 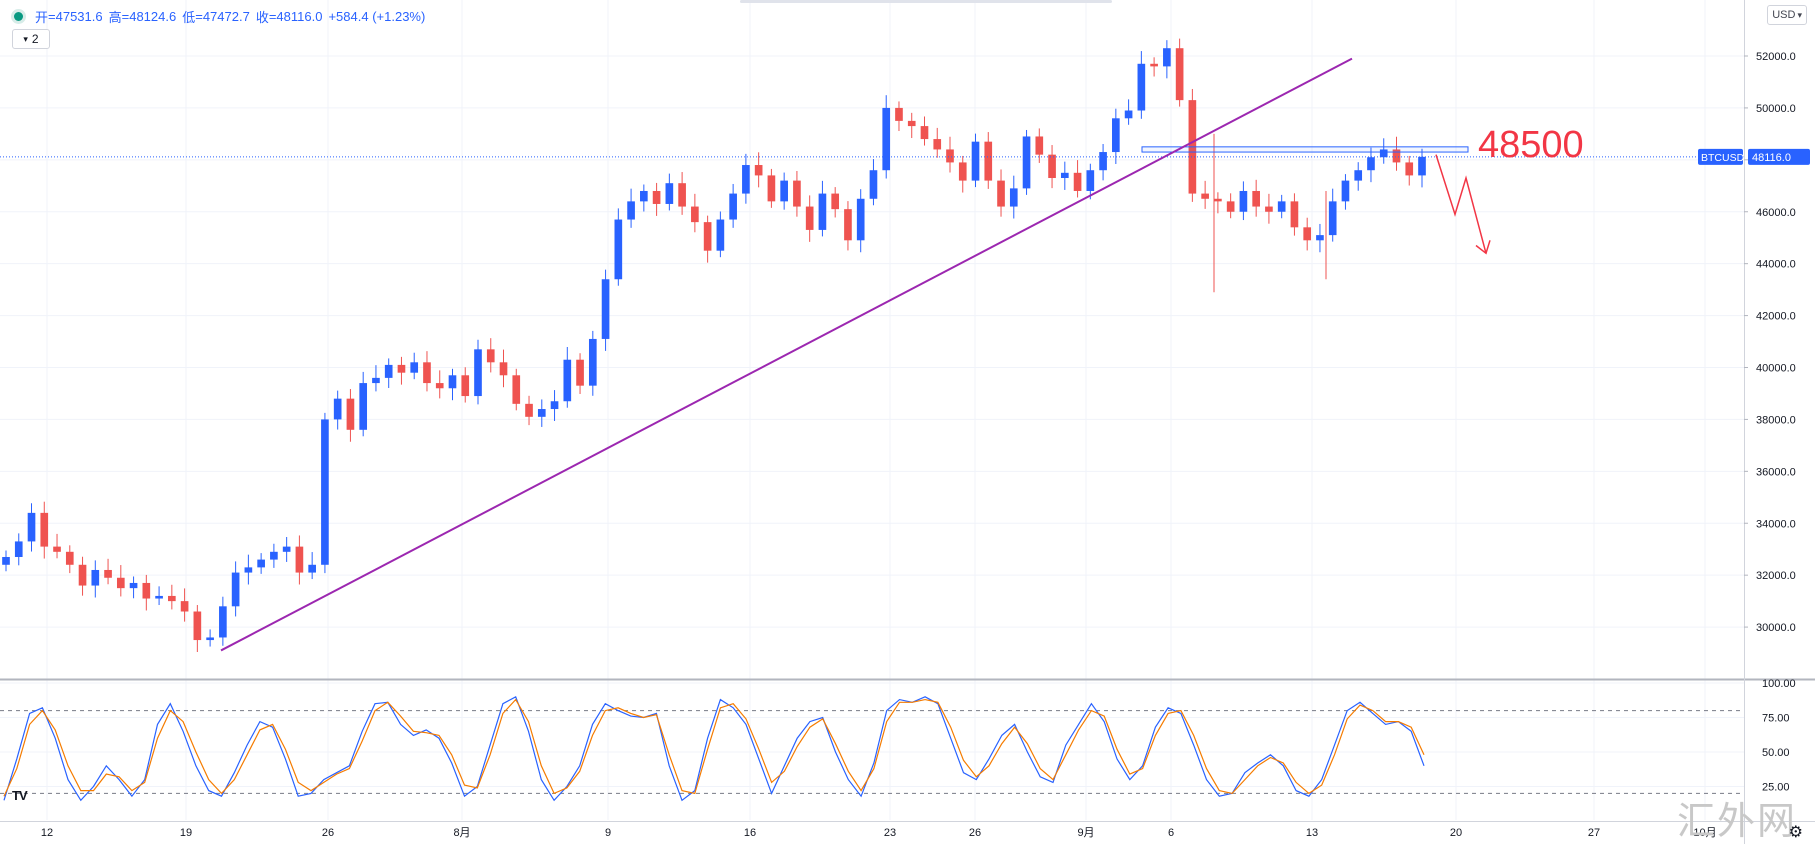 What do you see at coordinates (1704, 833) in the screenshot?
I see `x-tick-label: 10月` at bounding box center [1704, 833].